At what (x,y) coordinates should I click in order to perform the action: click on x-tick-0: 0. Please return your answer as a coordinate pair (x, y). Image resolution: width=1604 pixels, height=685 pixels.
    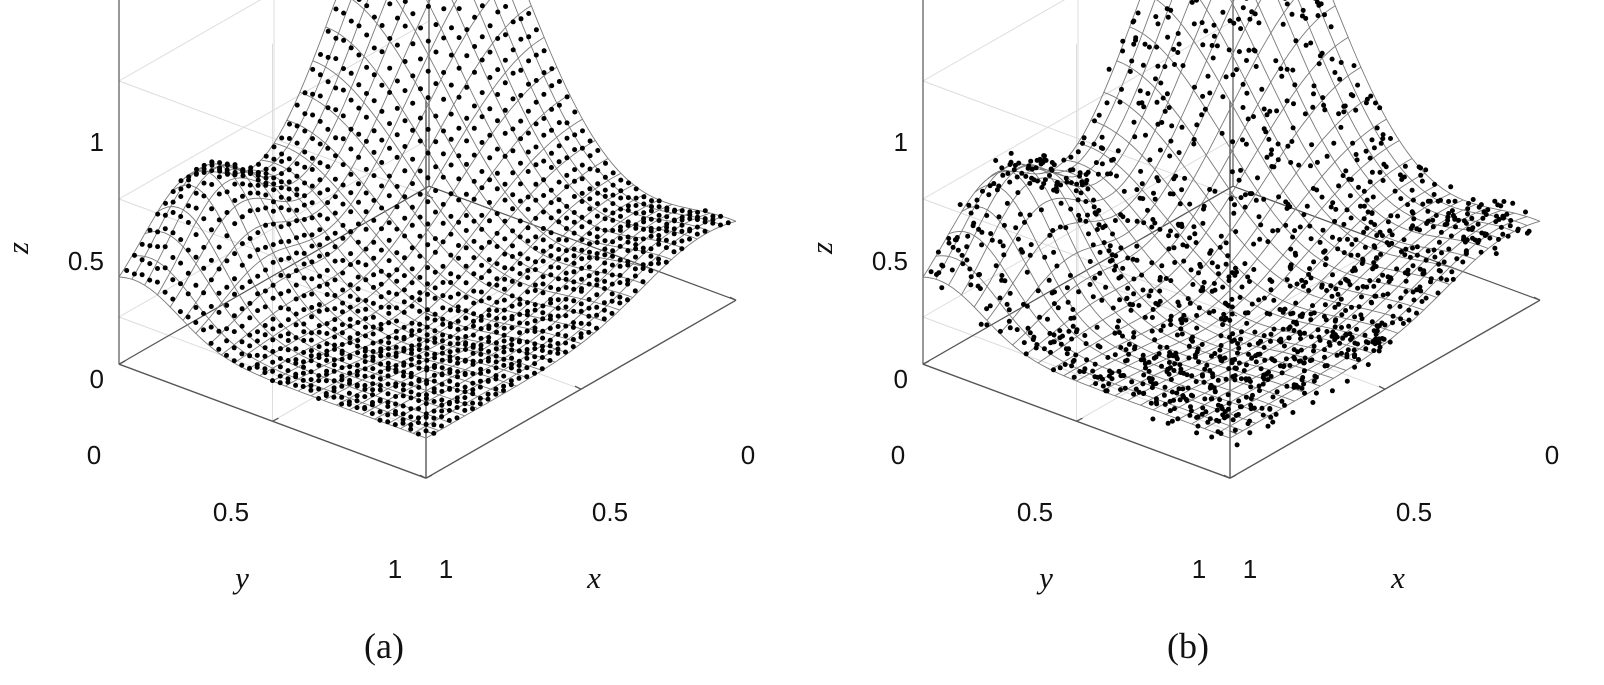
    Looking at the image, I should click on (748, 455).